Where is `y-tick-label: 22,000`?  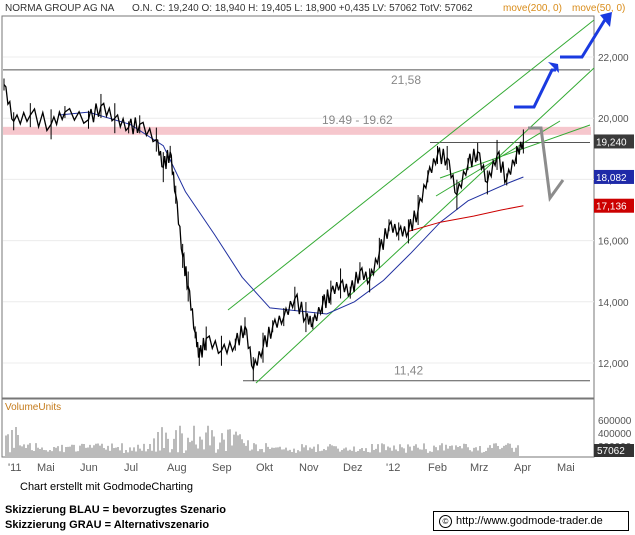 y-tick-label: 22,000 is located at coordinates (613, 58).